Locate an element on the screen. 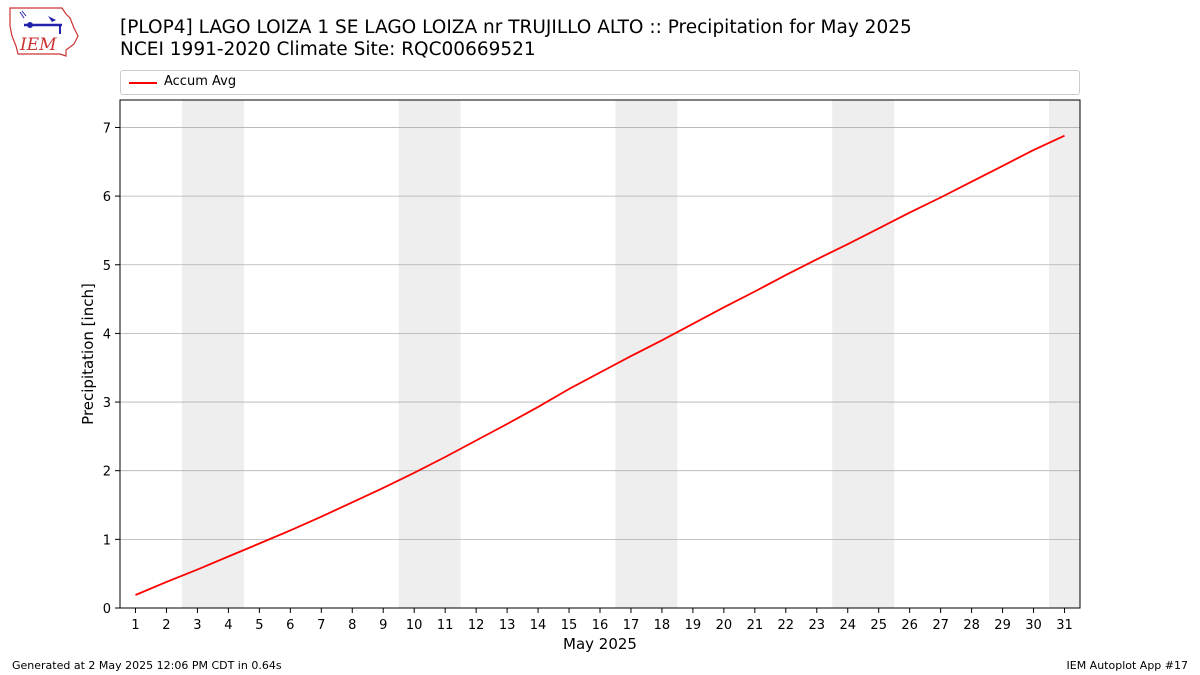  x-tick-label: 5 is located at coordinates (259, 625).